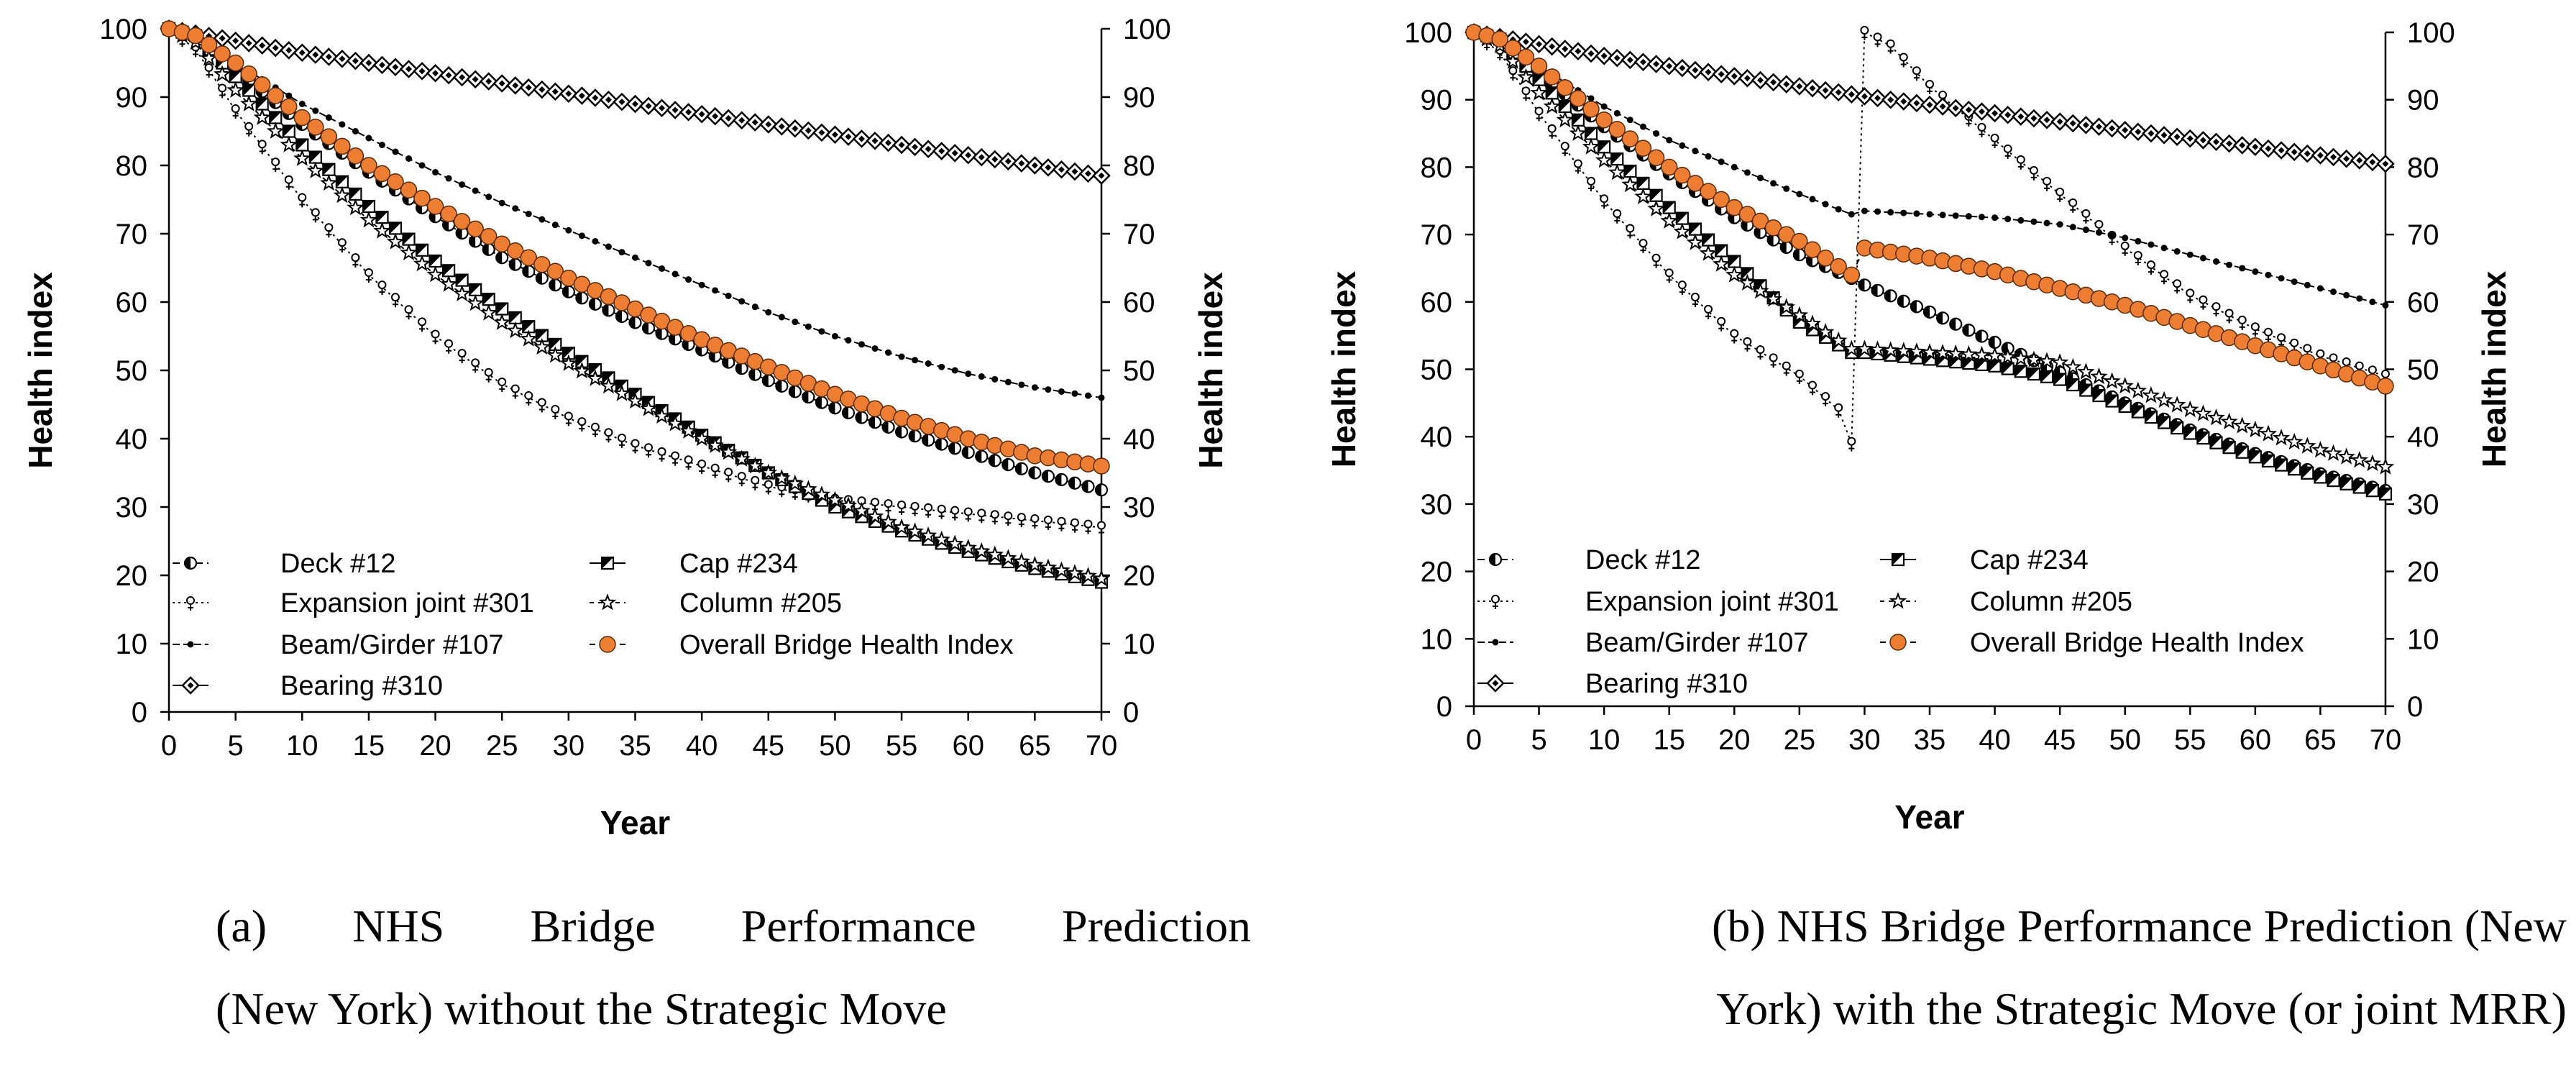  I want to click on series-dot, so click(635, 213).